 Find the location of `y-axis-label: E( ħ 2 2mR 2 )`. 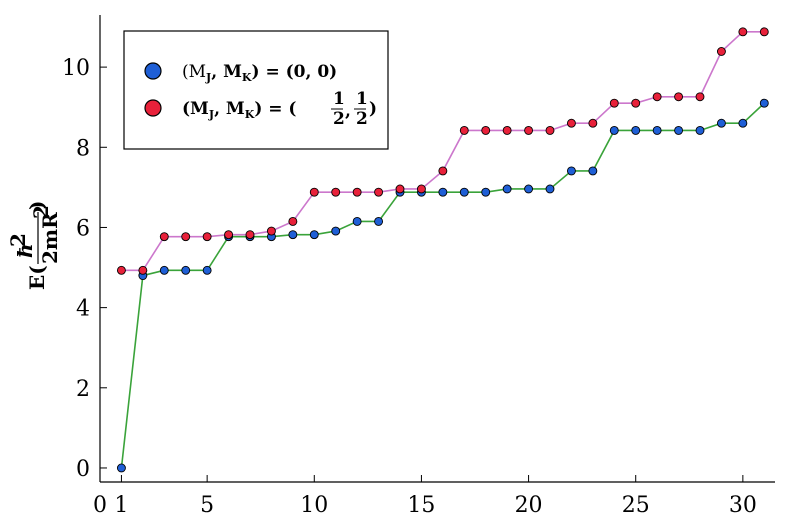

y-axis-label: E( ħ 2 2mR 2 ) is located at coordinates (34, 245).